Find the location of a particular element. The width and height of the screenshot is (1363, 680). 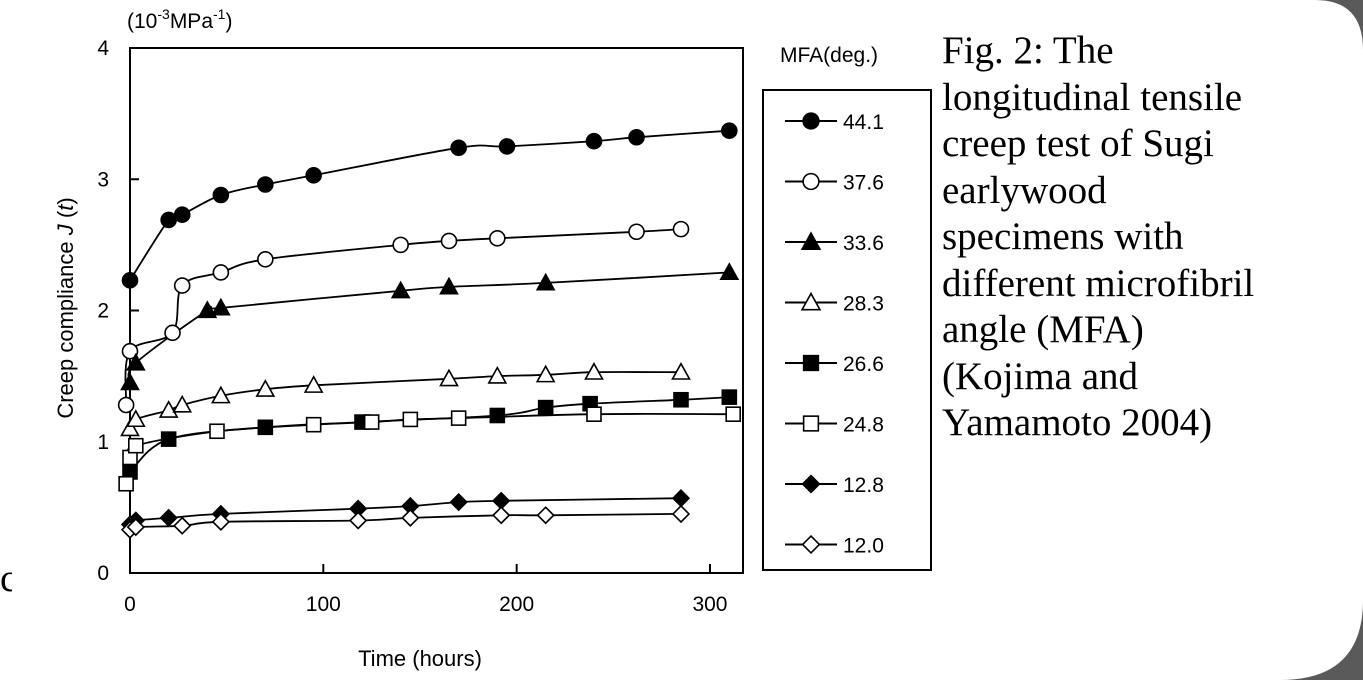

legend-marker-12.0 is located at coordinates (811, 544).